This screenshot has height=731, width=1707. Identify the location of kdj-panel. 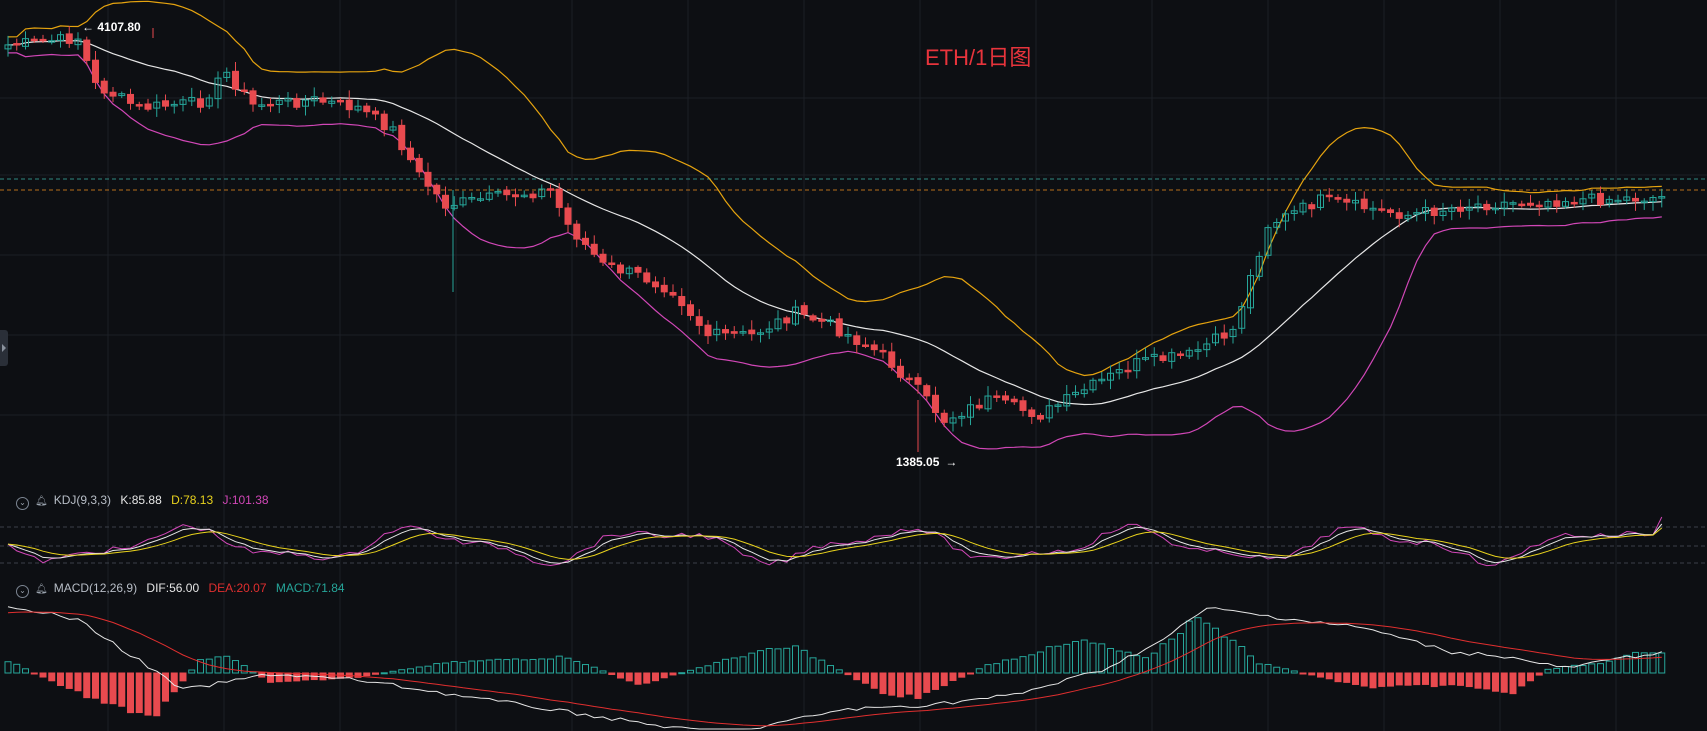
(853, 541).